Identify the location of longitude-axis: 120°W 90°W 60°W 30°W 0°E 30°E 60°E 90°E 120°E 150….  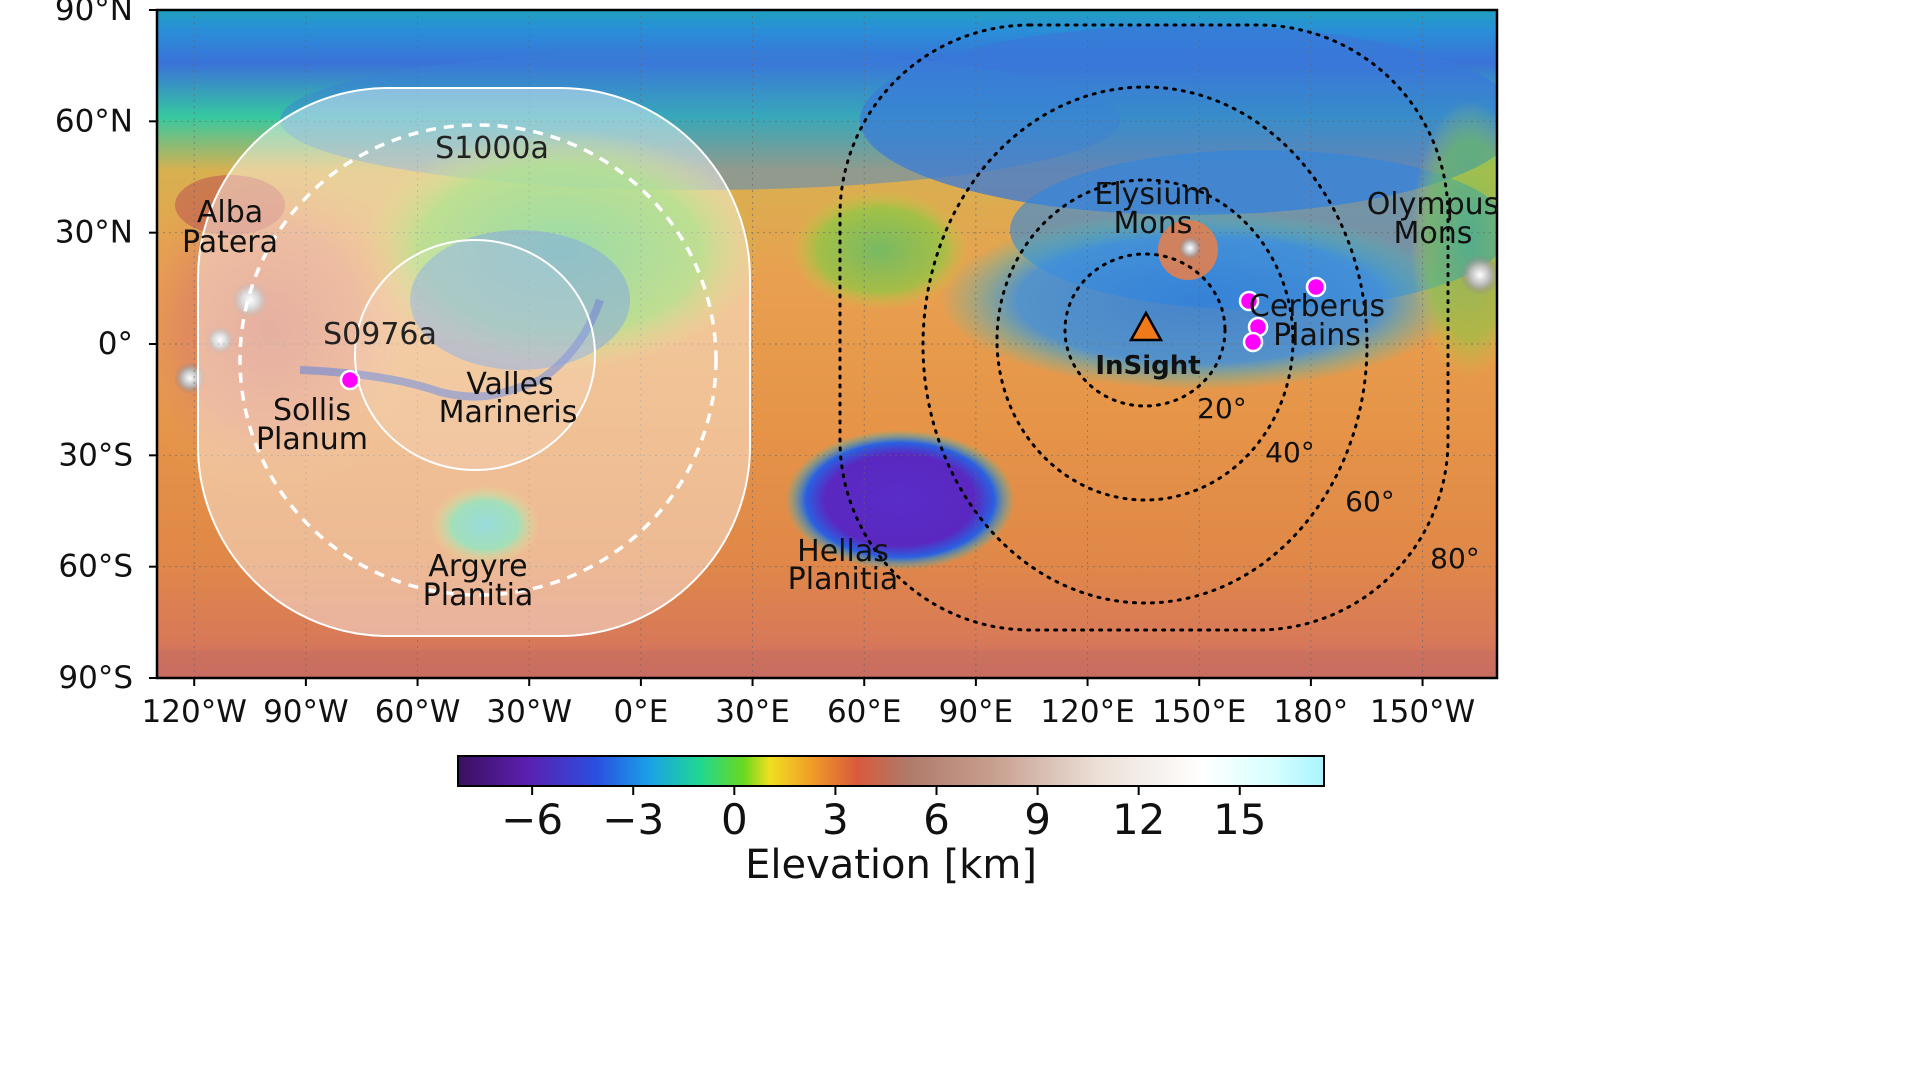
(808, 704).